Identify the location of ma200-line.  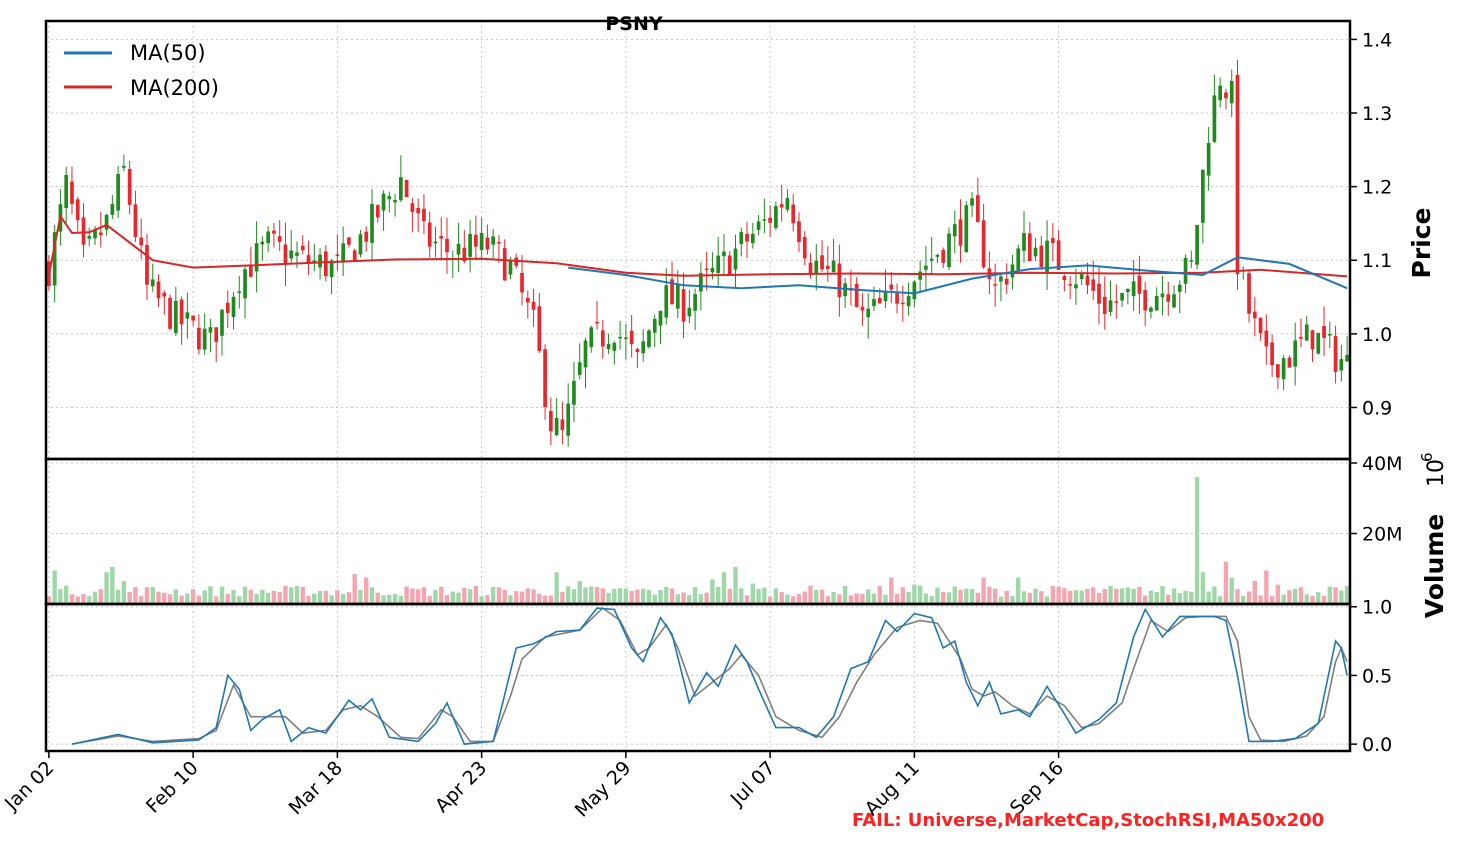
(697, 245).